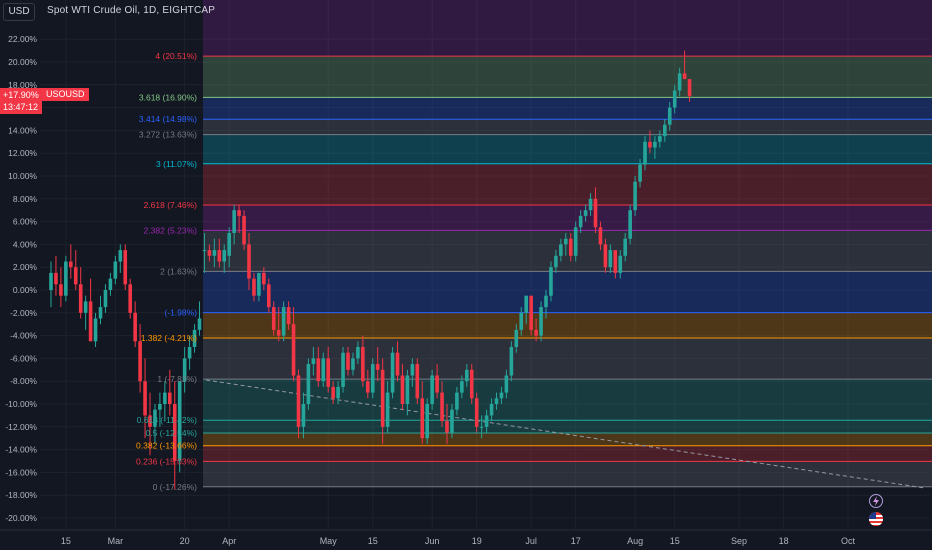 The width and height of the screenshot is (932, 550). What do you see at coordinates (876, 519) in the screenshot?
I see `us-flag-icon` at bounding box center [876, 519].